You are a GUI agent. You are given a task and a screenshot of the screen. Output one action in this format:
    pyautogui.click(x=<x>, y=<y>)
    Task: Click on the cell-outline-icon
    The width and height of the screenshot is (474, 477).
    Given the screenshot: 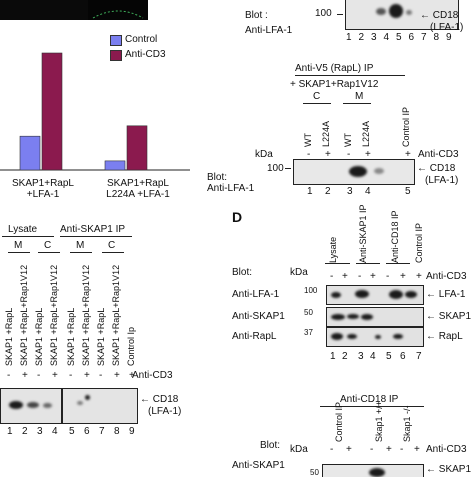 What is the action you would take?
    pyautogui.click(x=118, y=14)
    